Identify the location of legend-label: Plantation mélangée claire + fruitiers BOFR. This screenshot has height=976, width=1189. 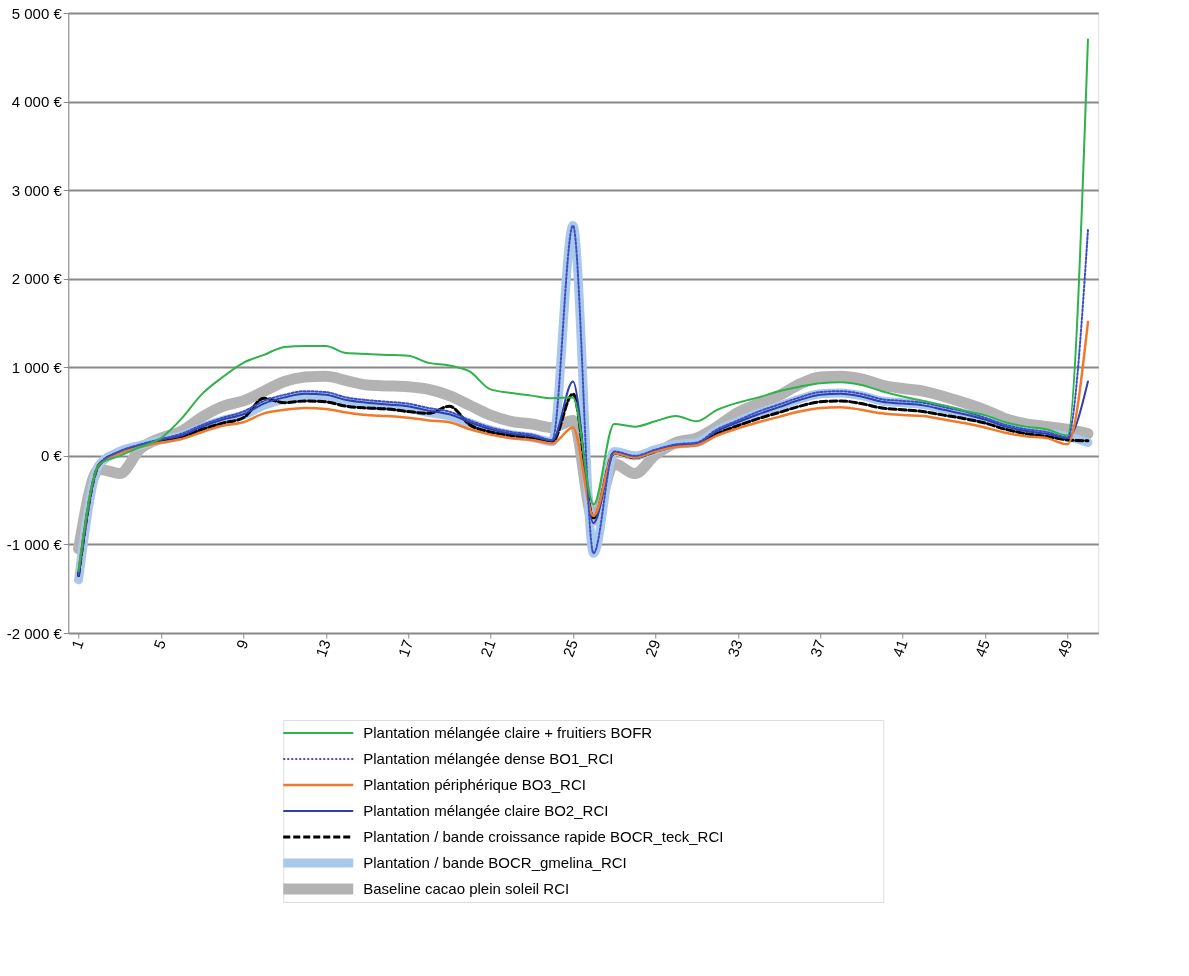
(508, 732).